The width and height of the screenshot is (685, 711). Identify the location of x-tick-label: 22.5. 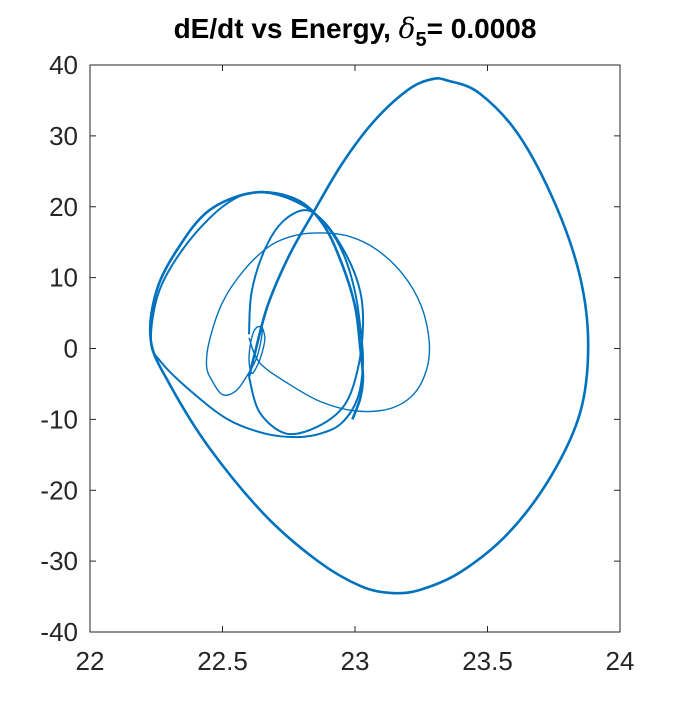
(222, 661).